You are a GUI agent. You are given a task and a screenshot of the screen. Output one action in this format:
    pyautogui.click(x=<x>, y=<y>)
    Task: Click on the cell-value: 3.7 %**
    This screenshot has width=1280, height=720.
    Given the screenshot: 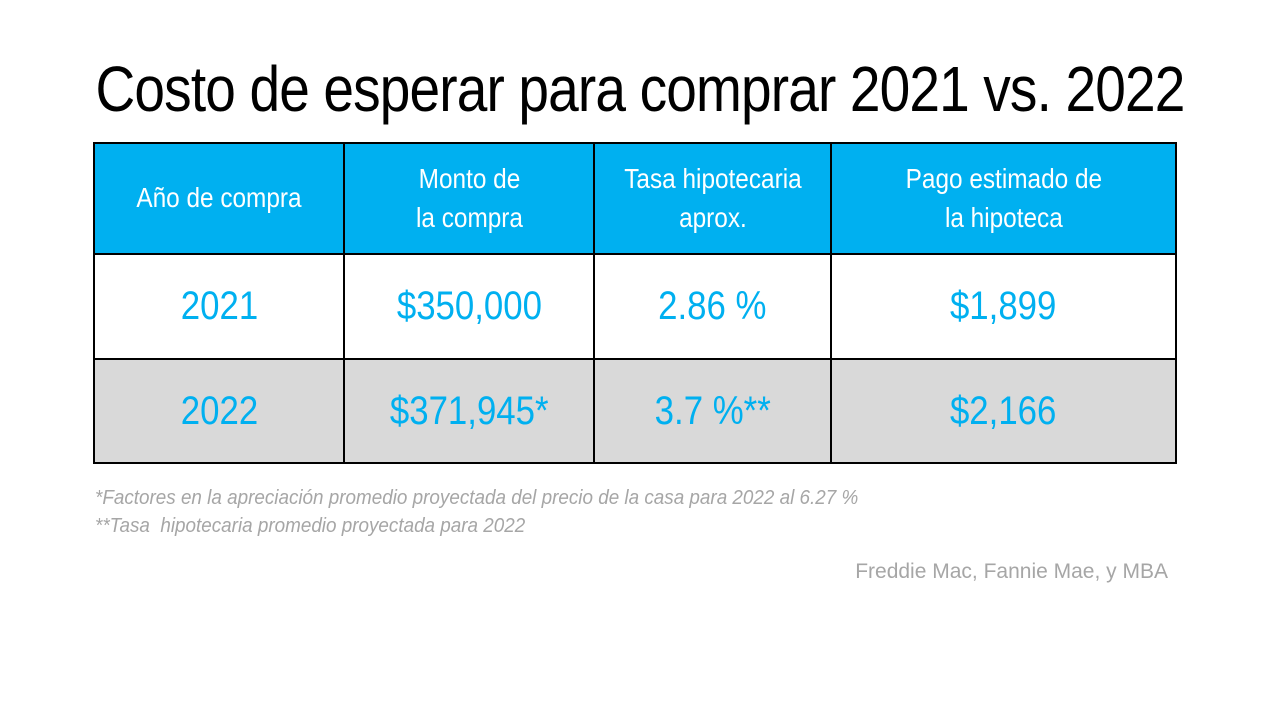 What is the action you would take?
    pyautogui.click(x=712, y=410)
    